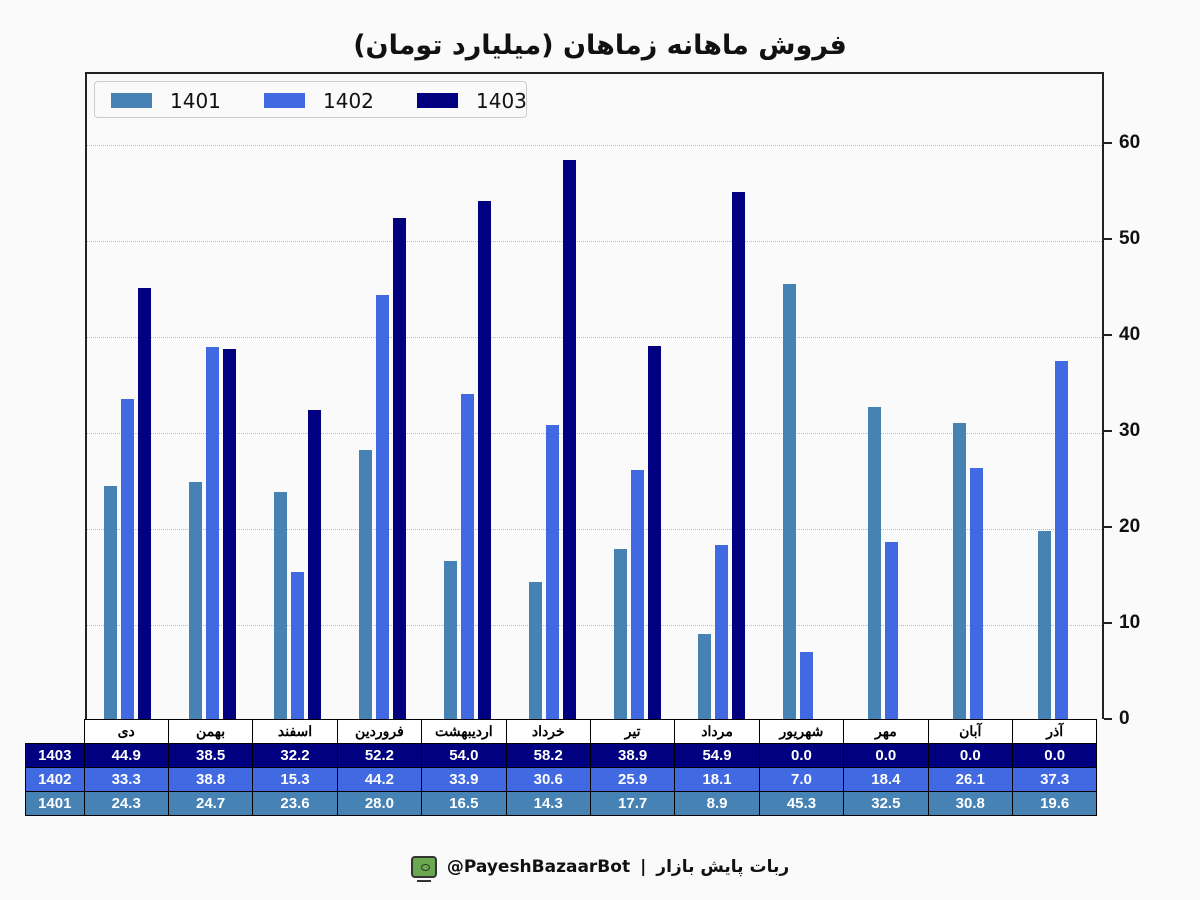 The width and height of the screenshot is (1200, 900). Describe the element at coordinates (295, 731) in the screenshot. I see `table-header-month: اسفند` at that location.